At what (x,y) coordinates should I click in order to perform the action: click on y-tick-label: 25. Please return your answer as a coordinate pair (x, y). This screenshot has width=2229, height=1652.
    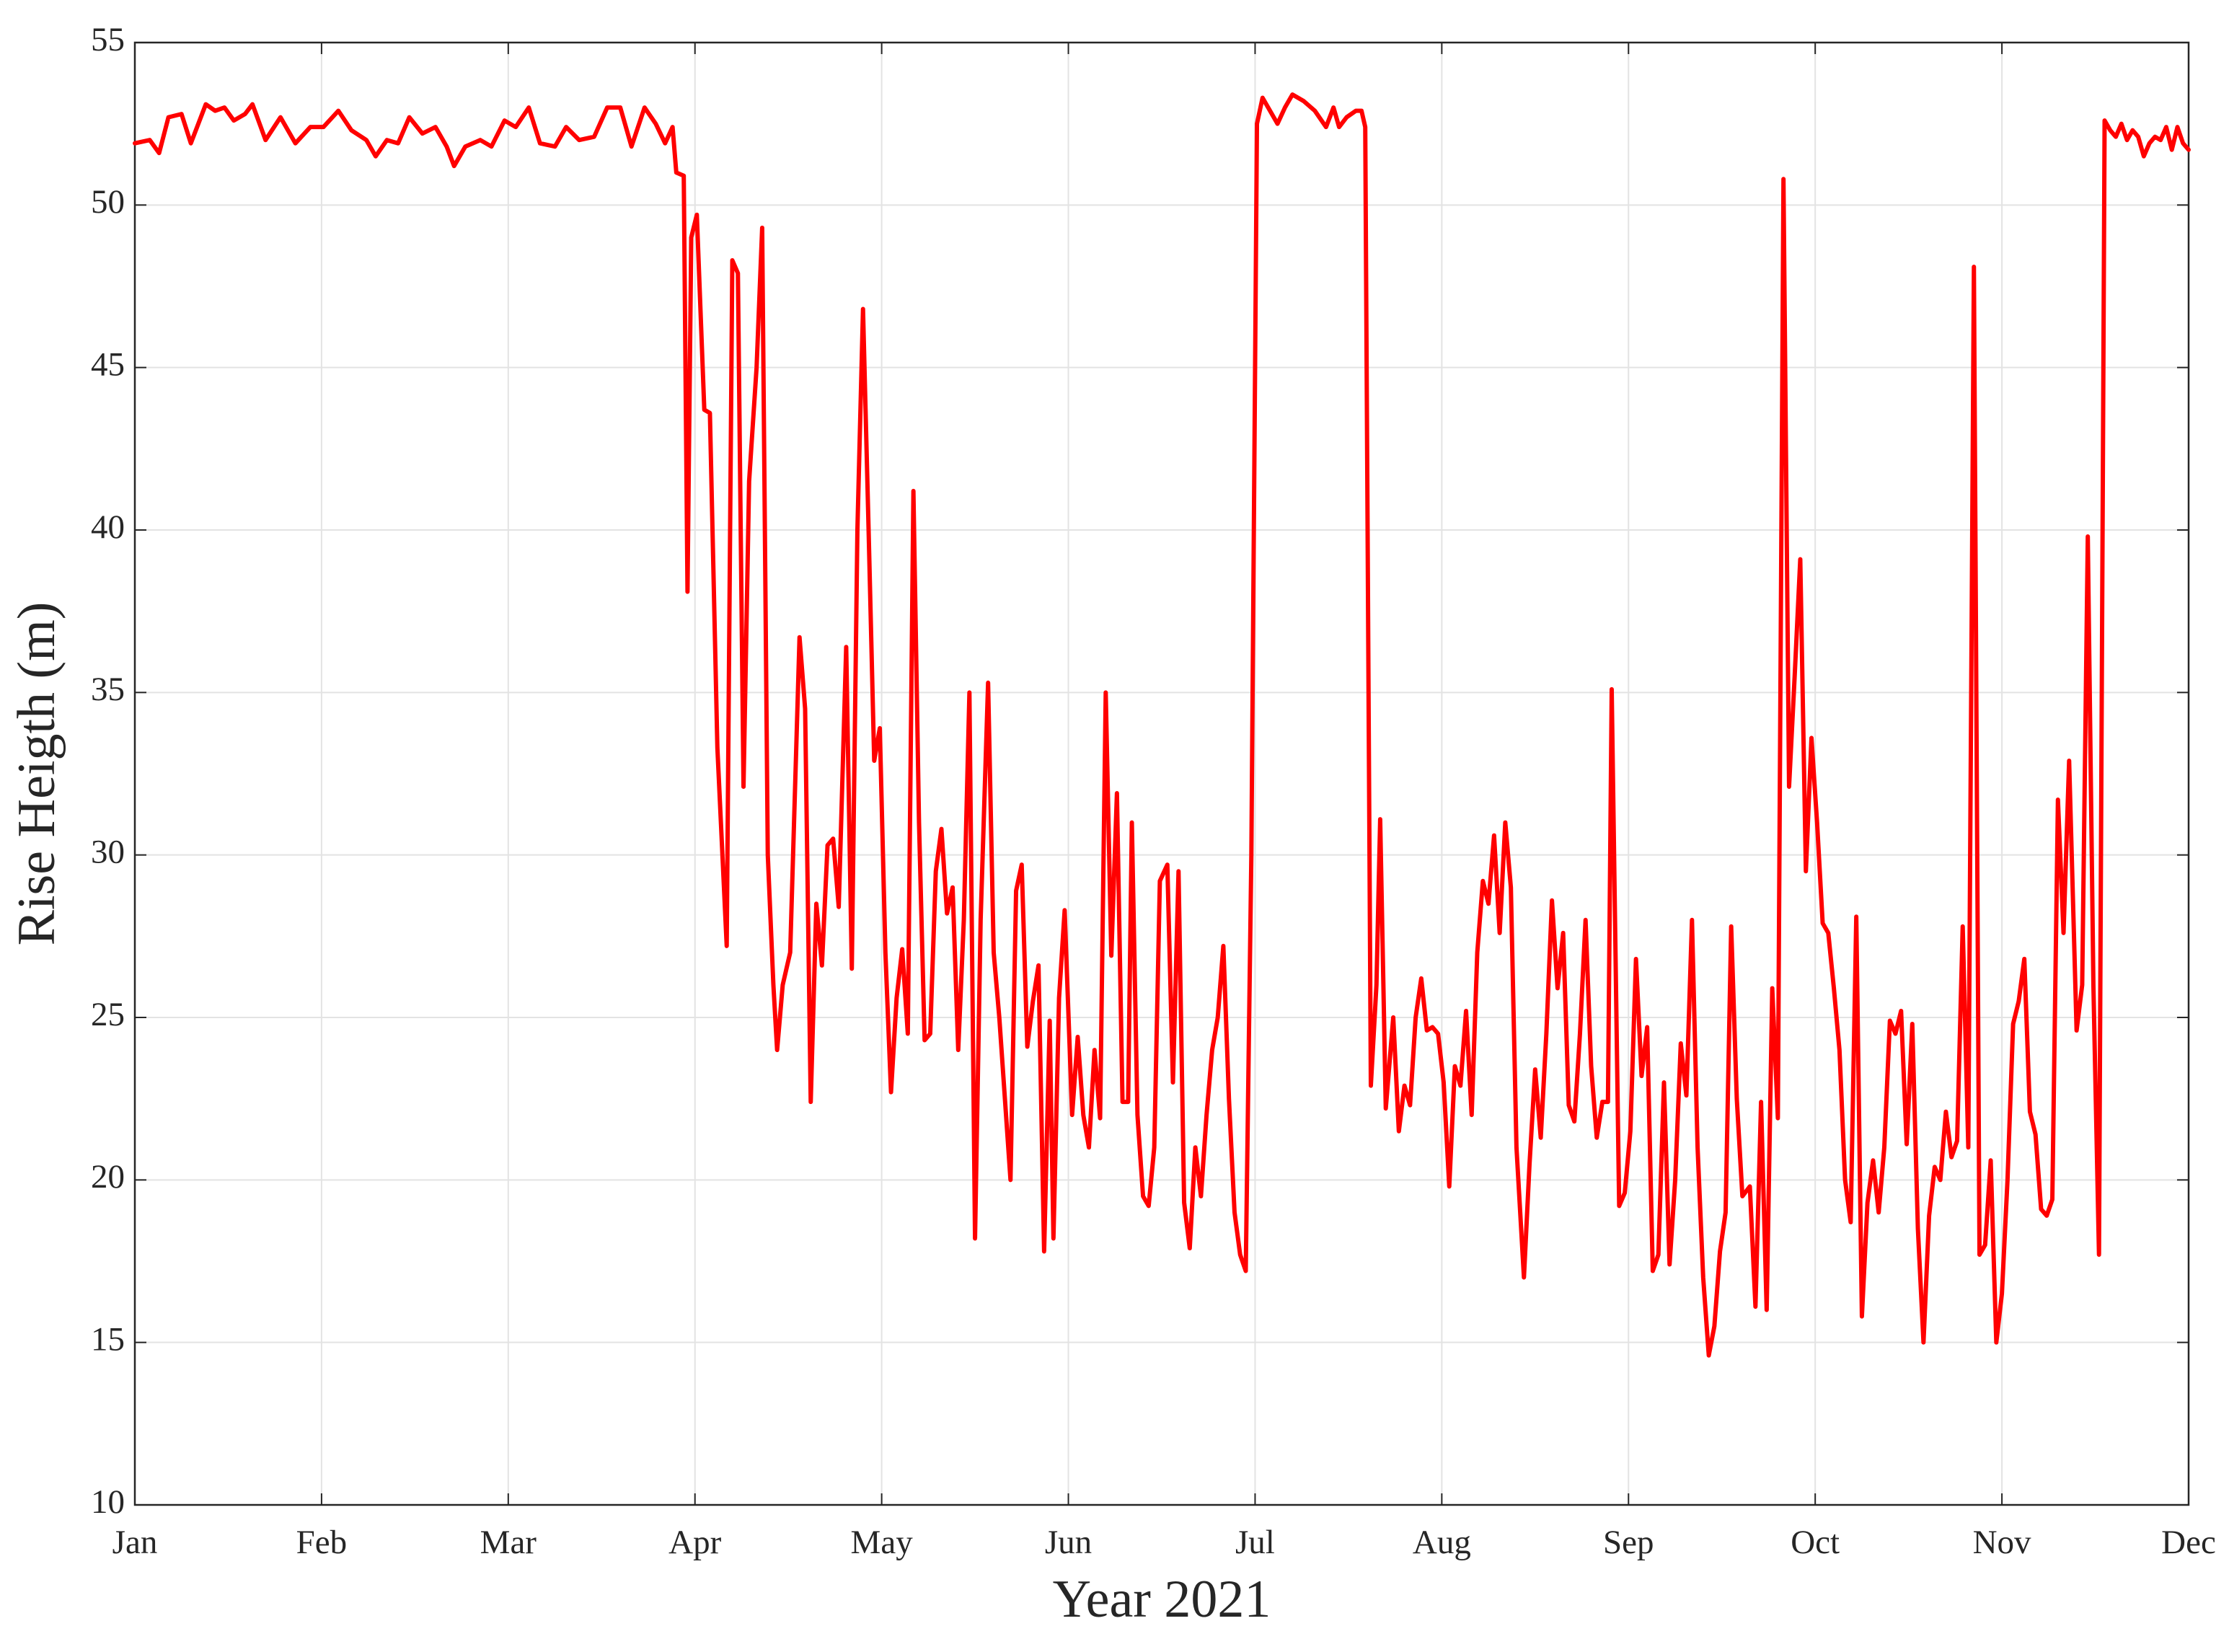
    Looking at the image, I should click on (108, 1014).